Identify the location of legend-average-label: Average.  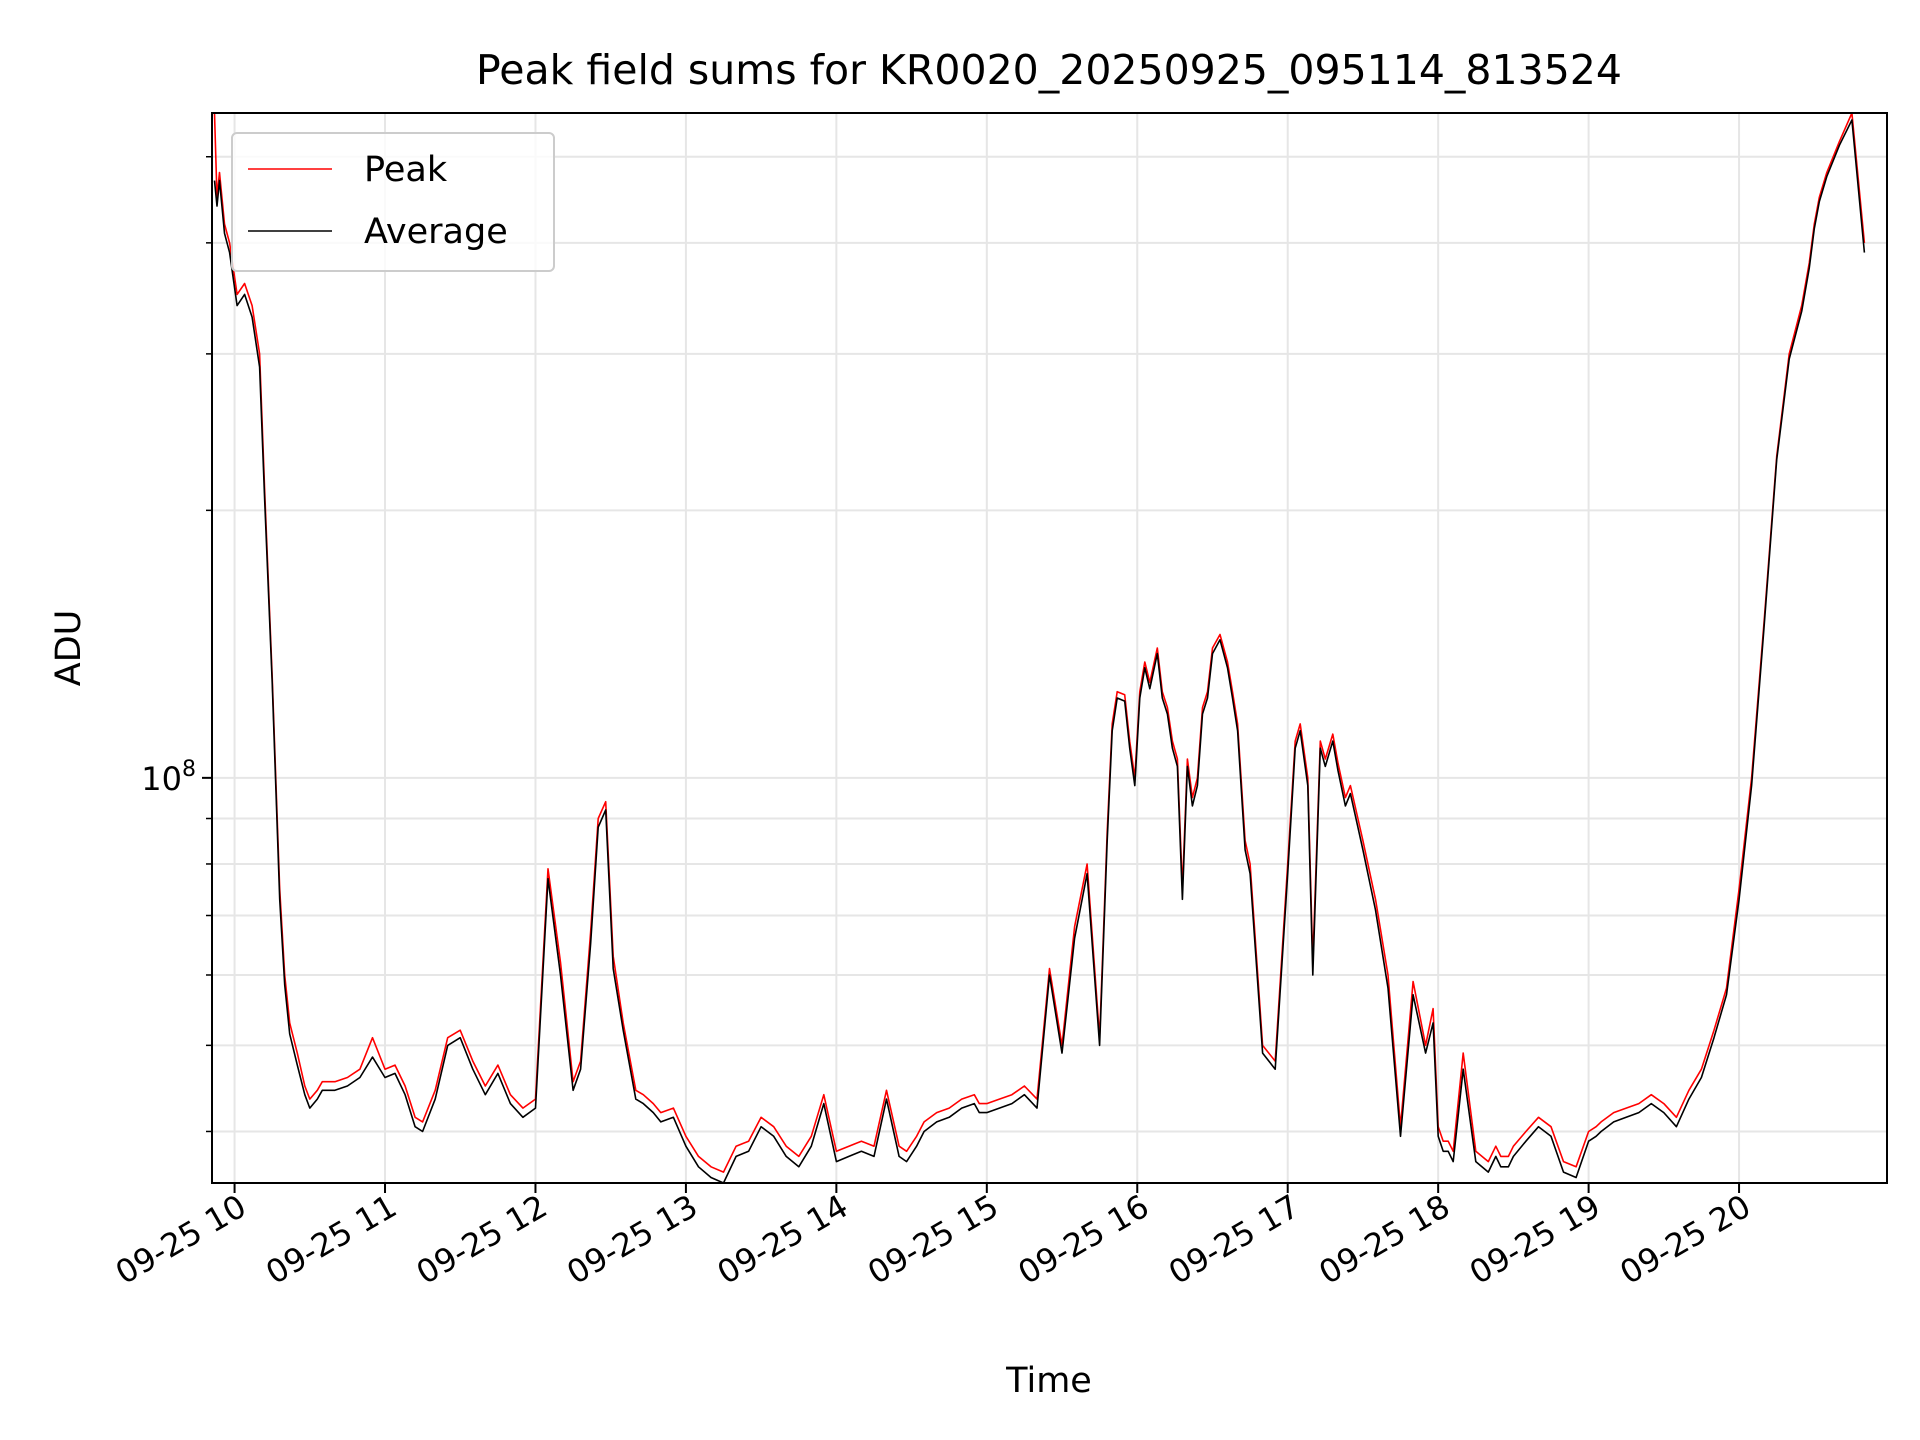
(436, 232).